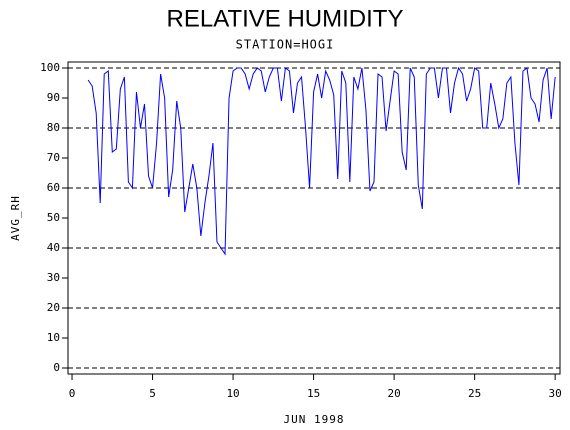 Image resolution: width=570 pixels, height=430 pixels. What do you see at coordinates (152, 393) in the screenshot?
I see `x-tick-label: 5` at bounding box center [152, 393].